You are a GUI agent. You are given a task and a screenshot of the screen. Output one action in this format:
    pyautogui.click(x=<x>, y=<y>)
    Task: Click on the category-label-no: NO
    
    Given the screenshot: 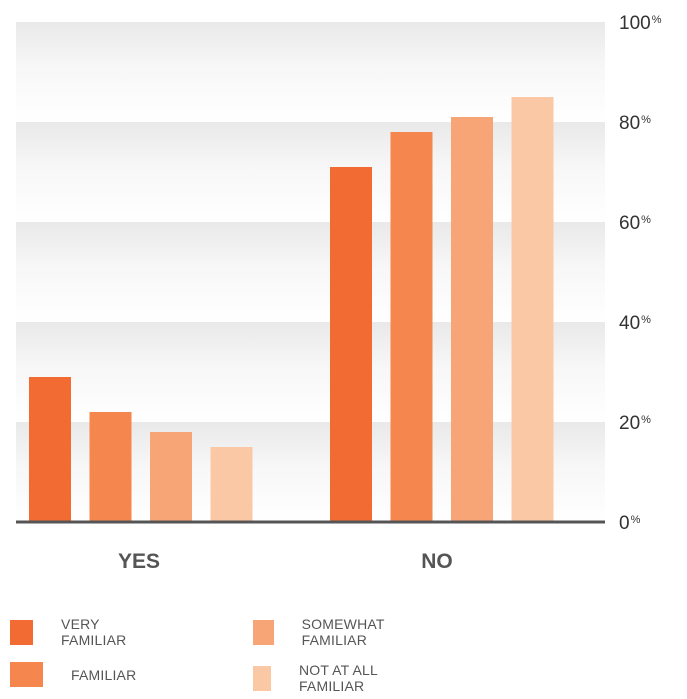 What is the action you would take?
    pyautogui.click(x=437, y=561)
    